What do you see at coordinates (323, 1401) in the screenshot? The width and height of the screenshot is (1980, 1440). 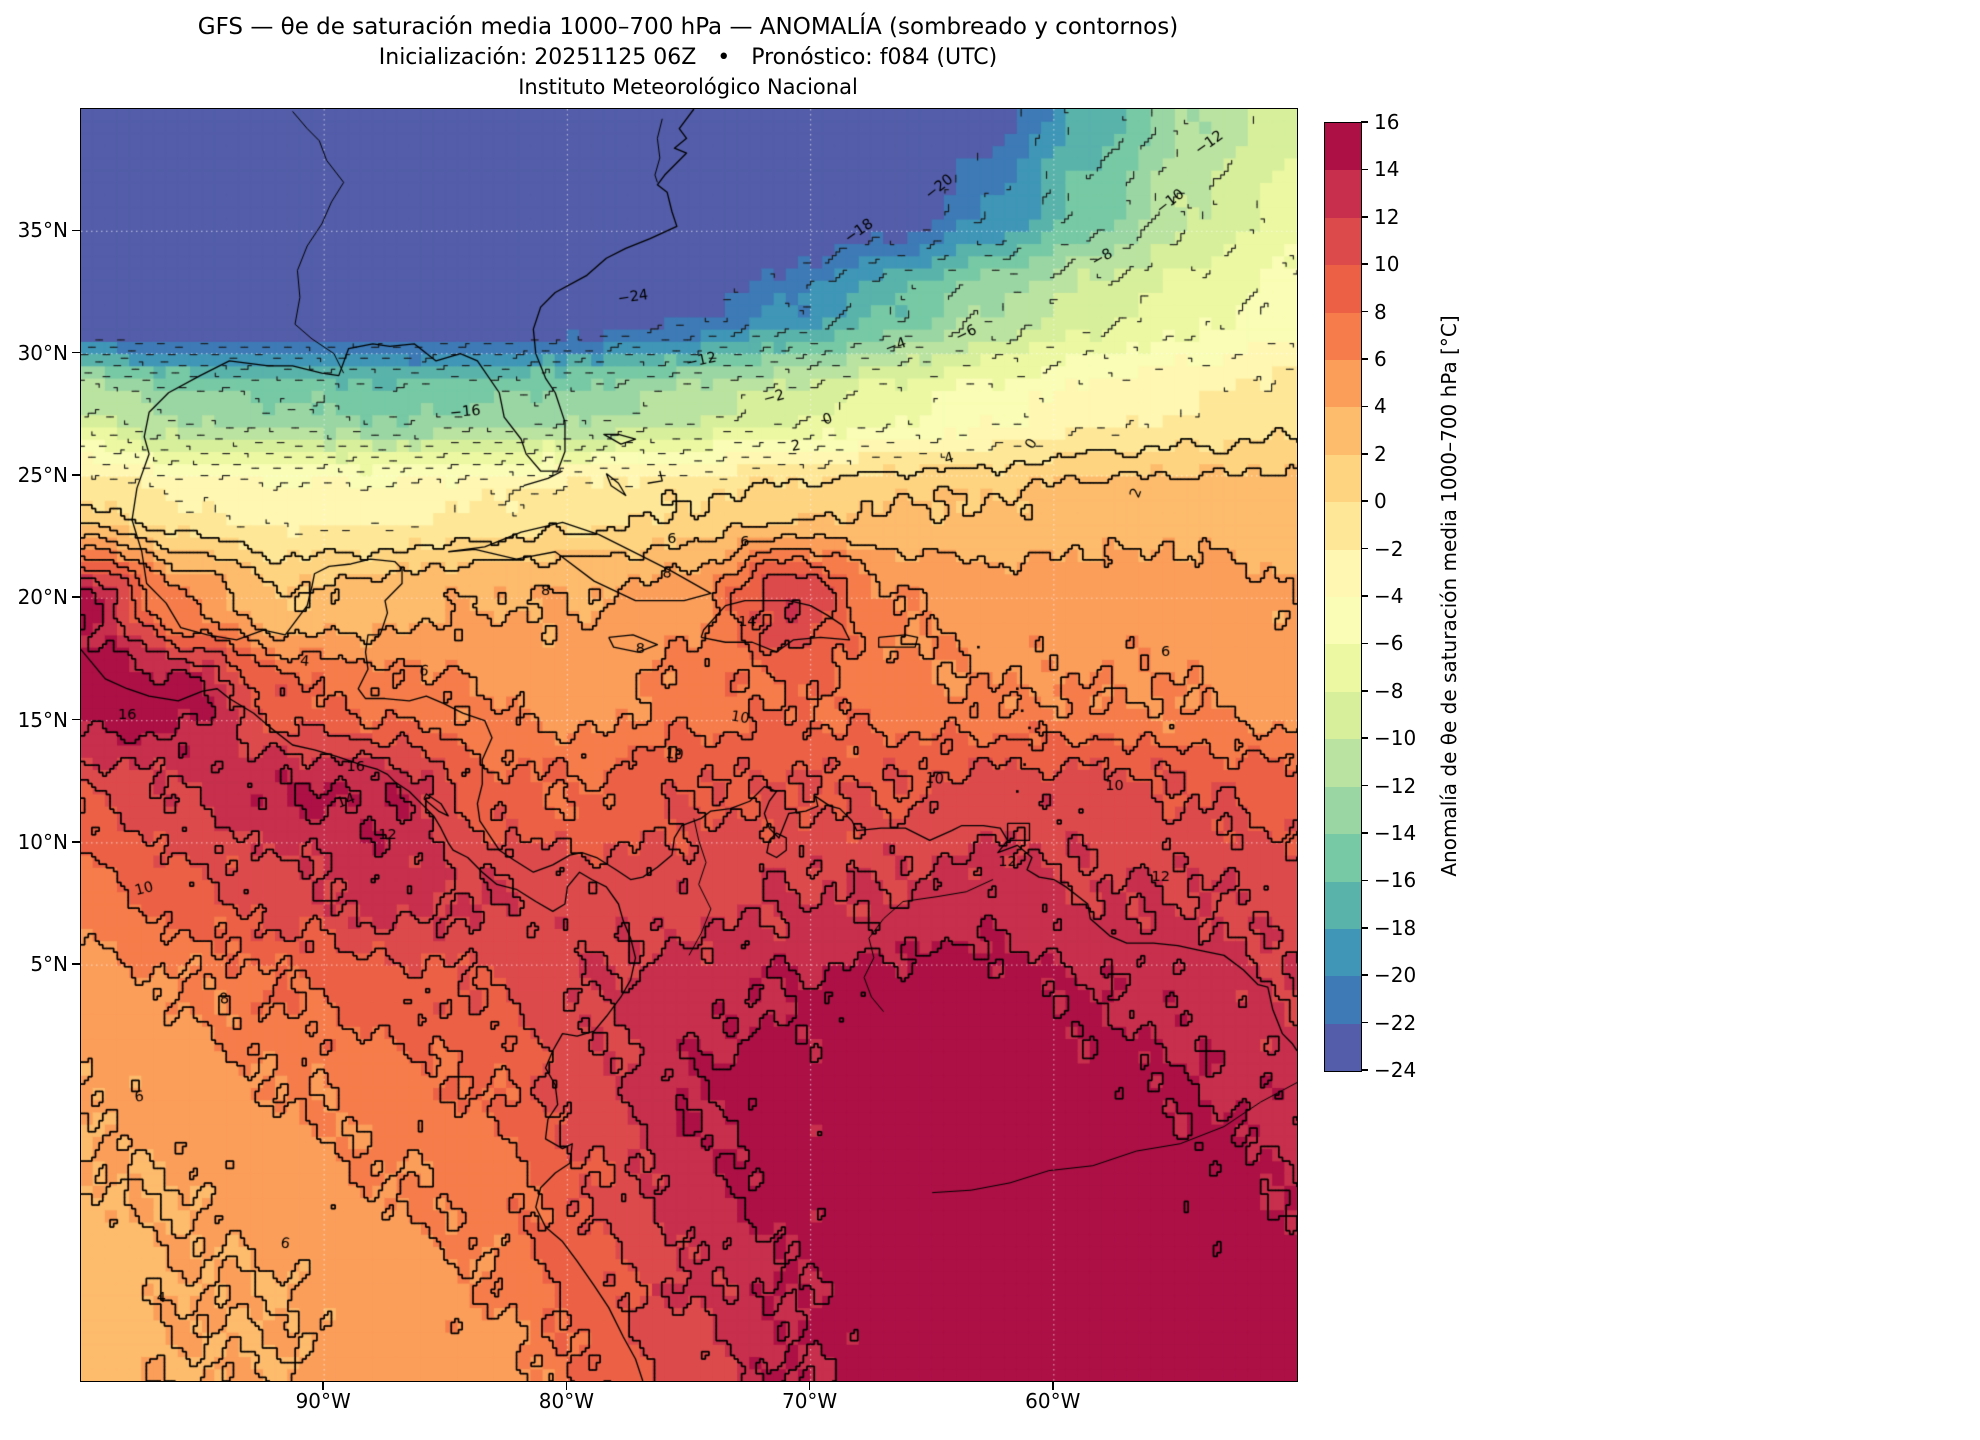 I see `x-axis-tick-label: 90°W` at bounding box center [323, 1401].